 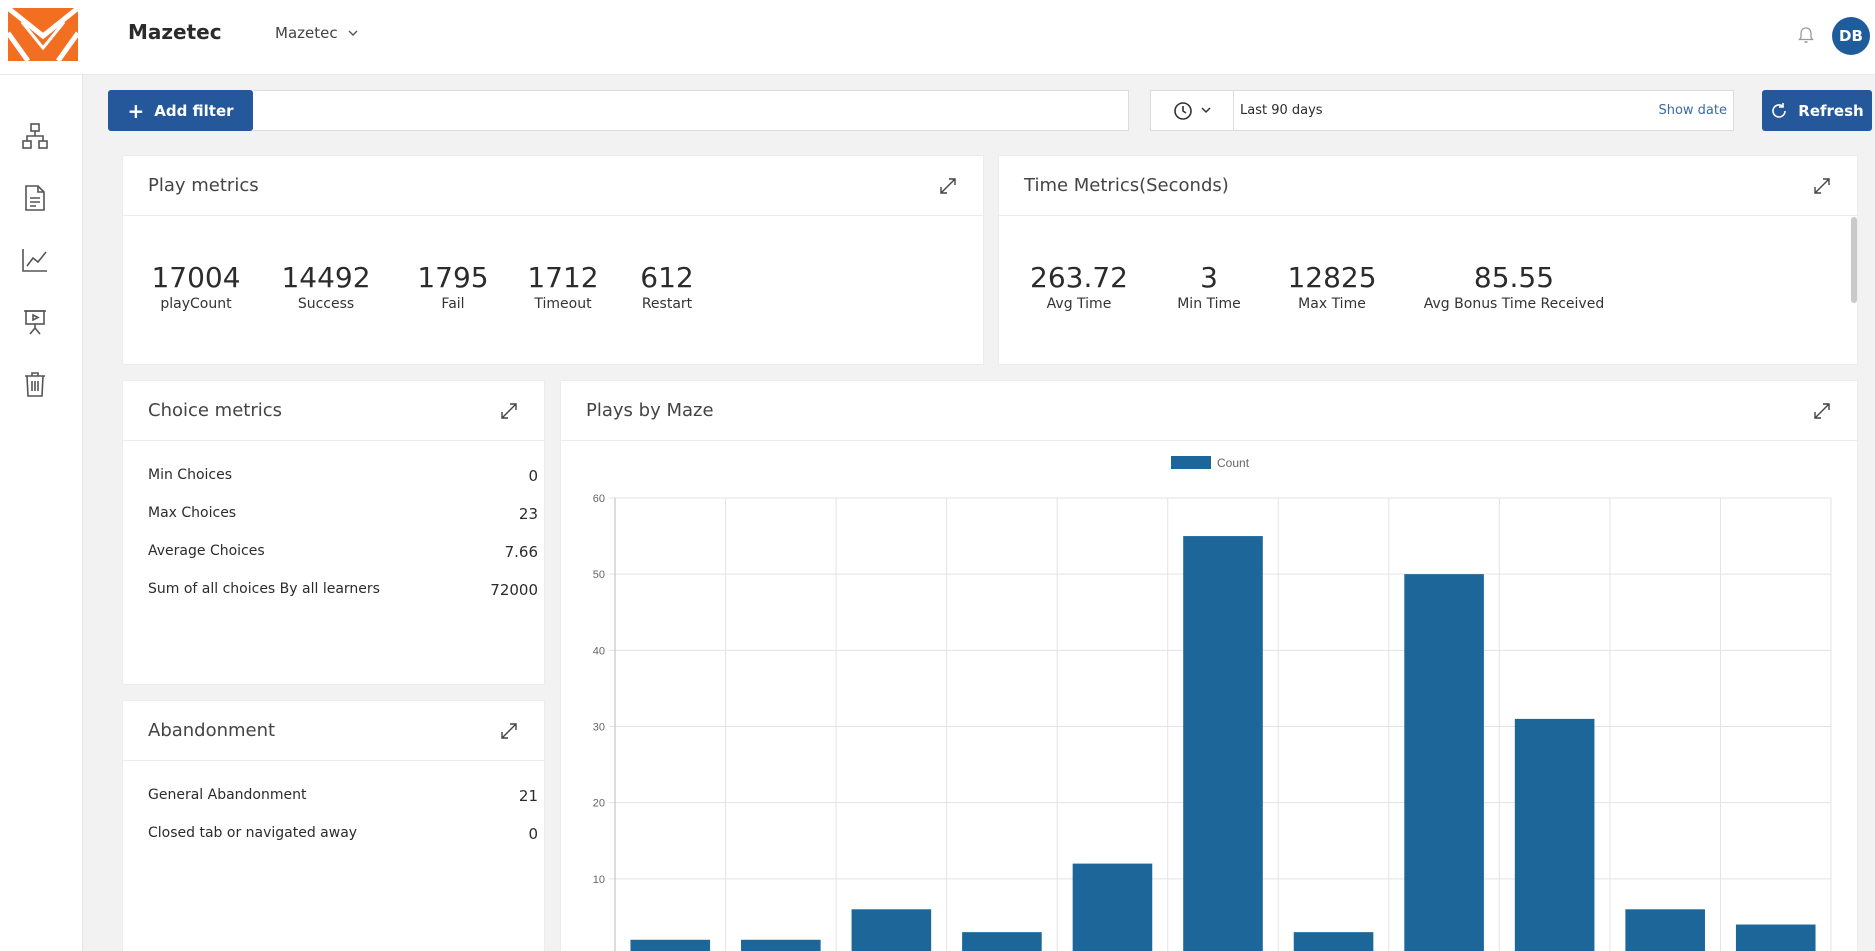 What do you see at coordinates (343, 514) in the screenshot?
I see `choice-row-max: Max Choices 23` at bounding box center [343, 514].